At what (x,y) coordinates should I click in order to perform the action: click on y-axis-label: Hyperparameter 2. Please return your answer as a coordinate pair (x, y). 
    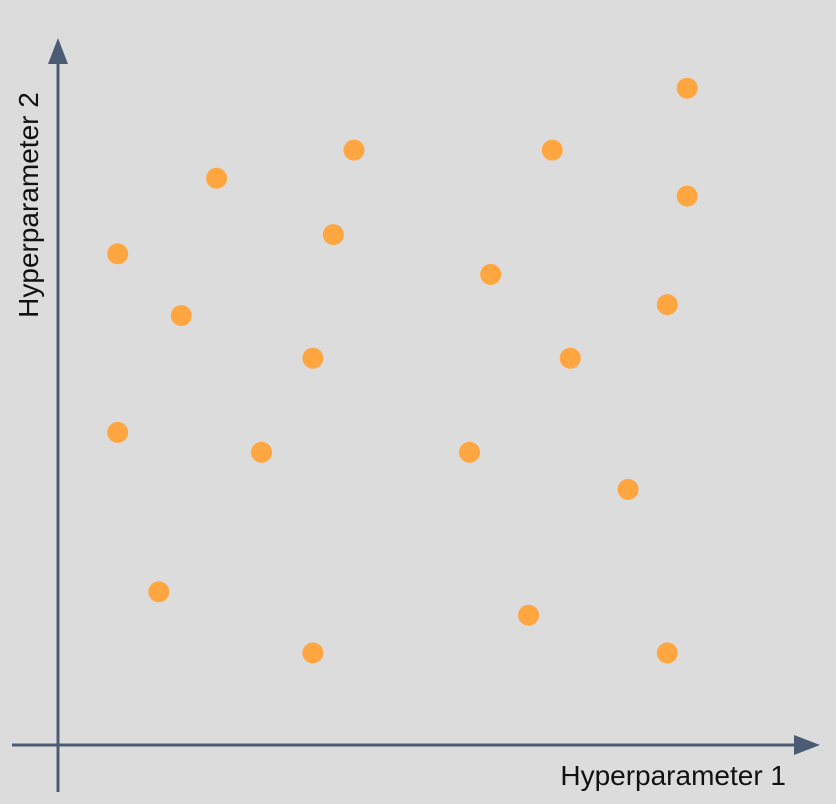
    Looking at the image, I should click on (28, 205).